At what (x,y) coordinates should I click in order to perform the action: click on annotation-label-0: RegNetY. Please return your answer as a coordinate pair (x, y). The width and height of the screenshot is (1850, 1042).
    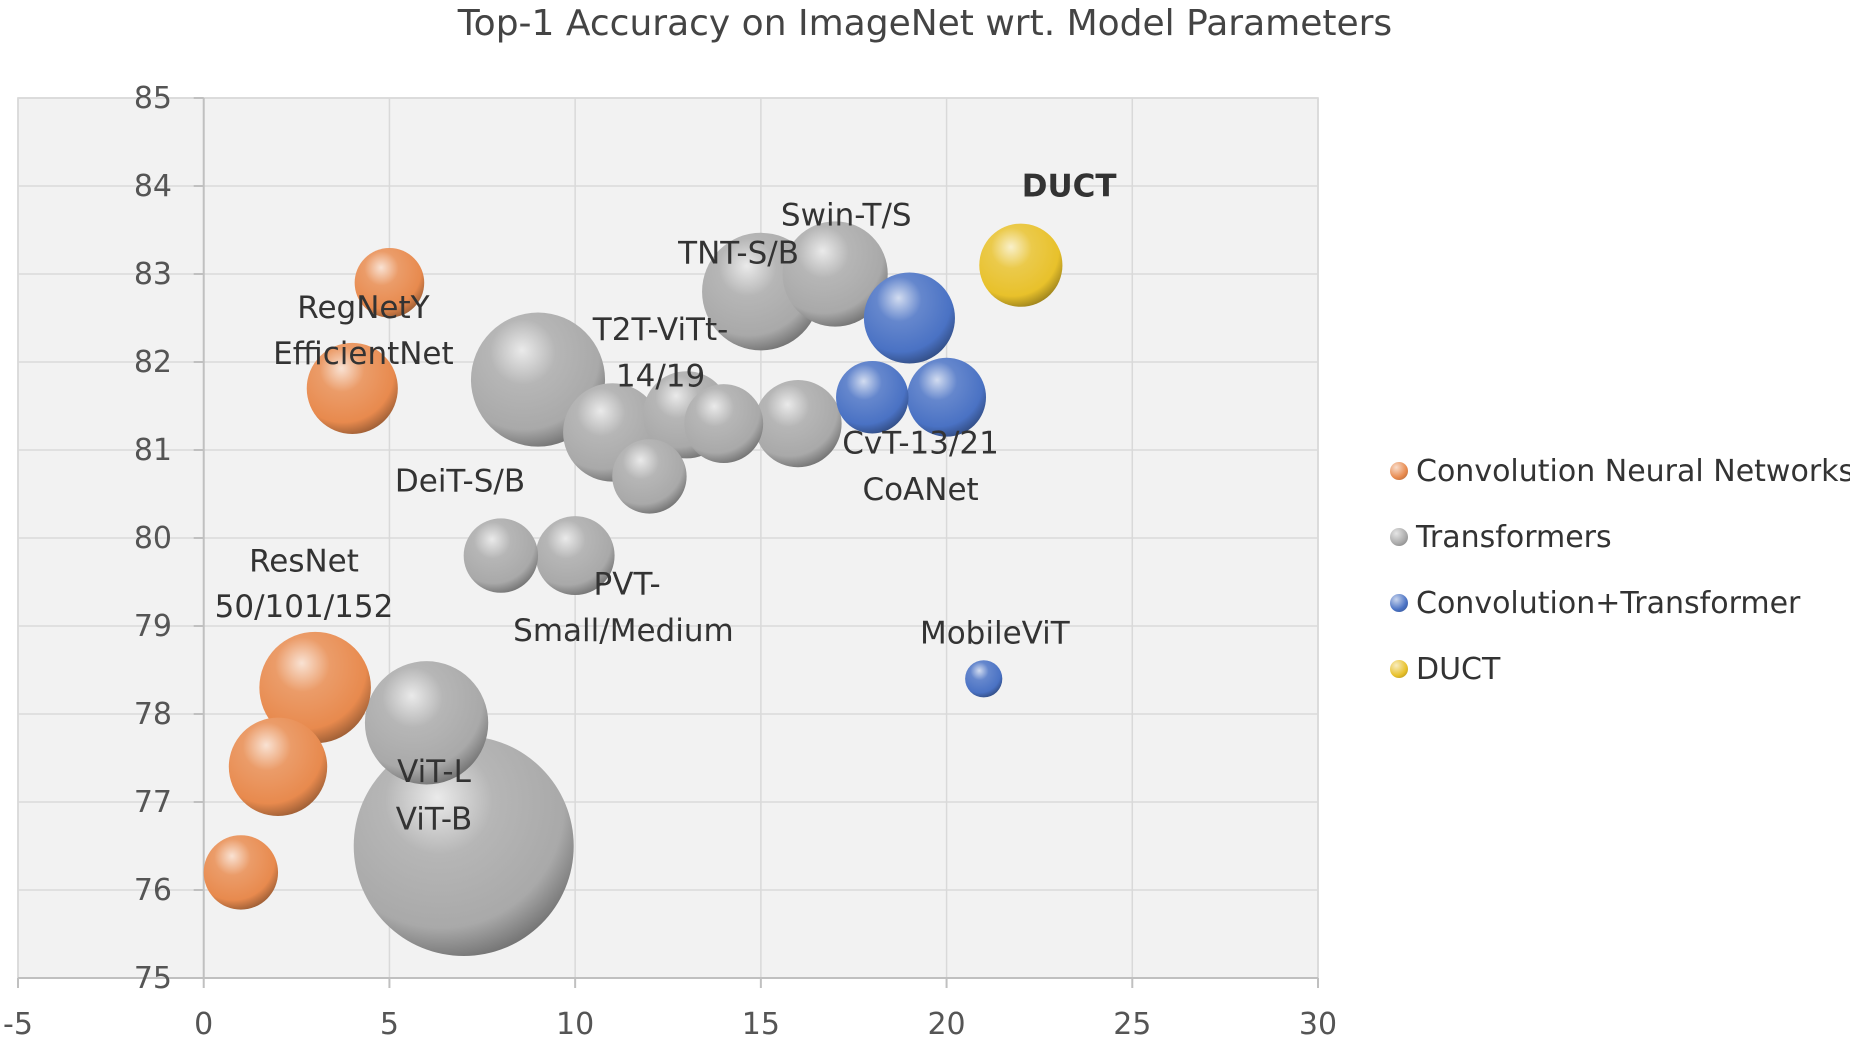
    Looking at the image, I should click on (363, 308).